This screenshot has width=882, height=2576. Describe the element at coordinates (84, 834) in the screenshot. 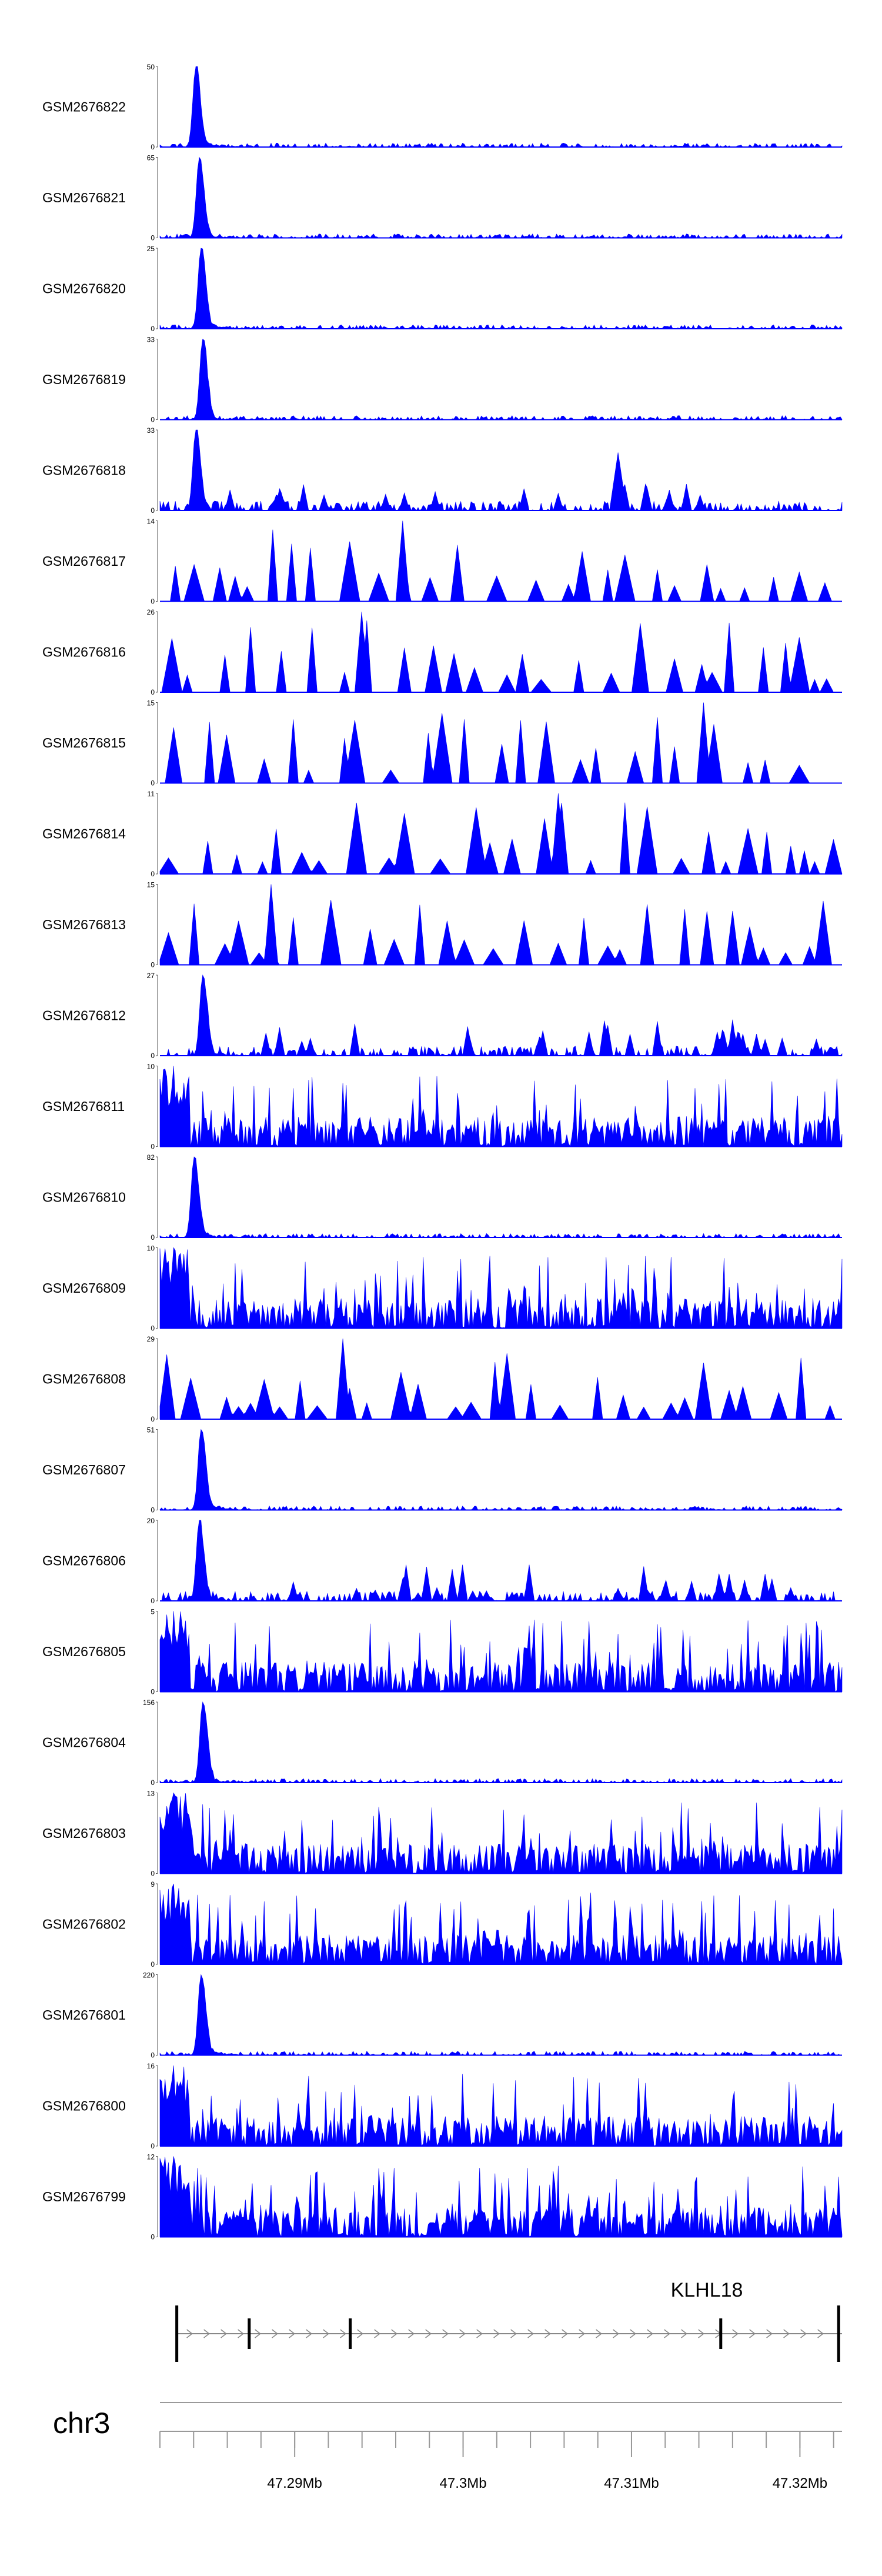

I see `track-label: GSM2676814` at that location.